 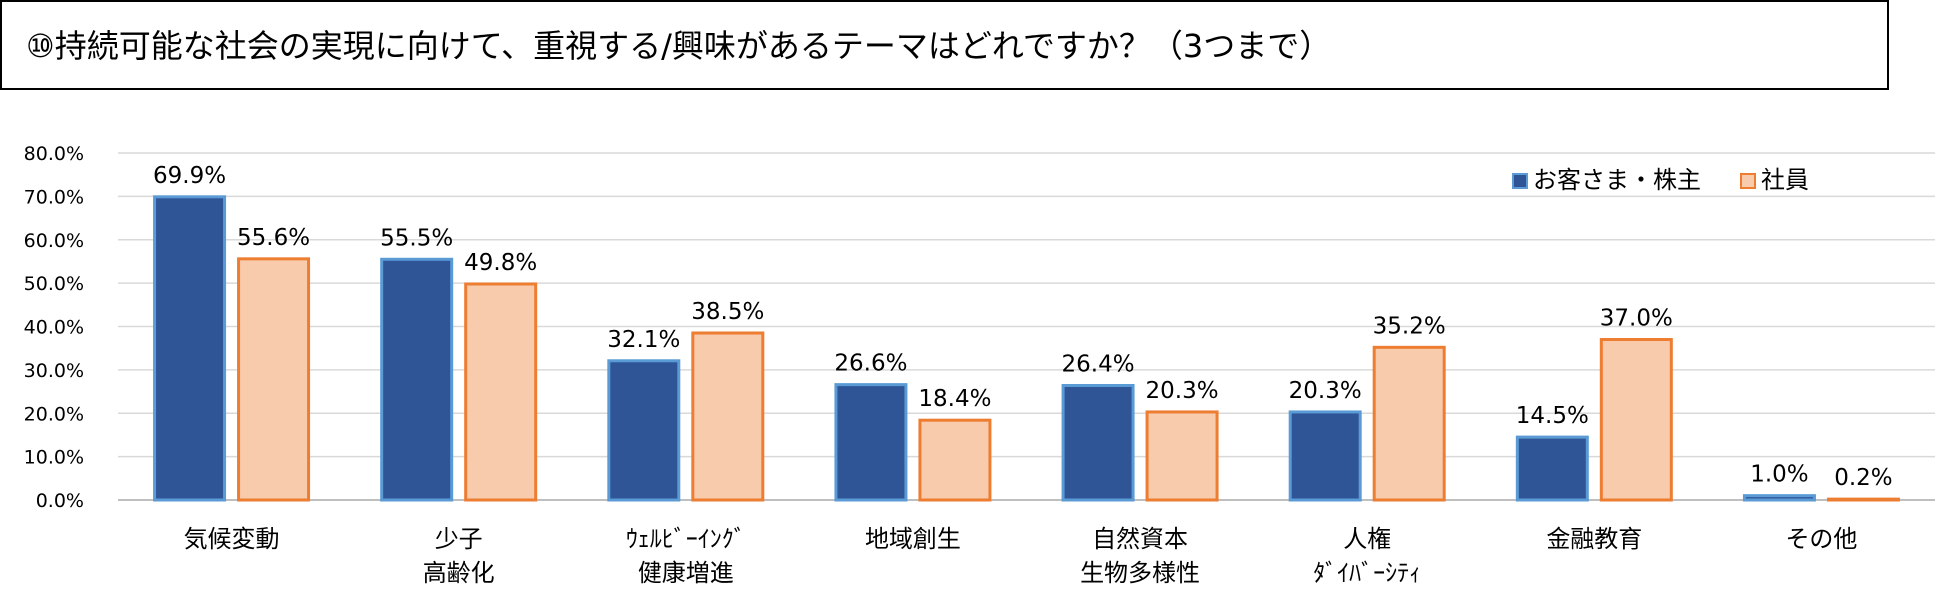 I want to click on data-label: 1.0%, so click(x=1779, y=475).